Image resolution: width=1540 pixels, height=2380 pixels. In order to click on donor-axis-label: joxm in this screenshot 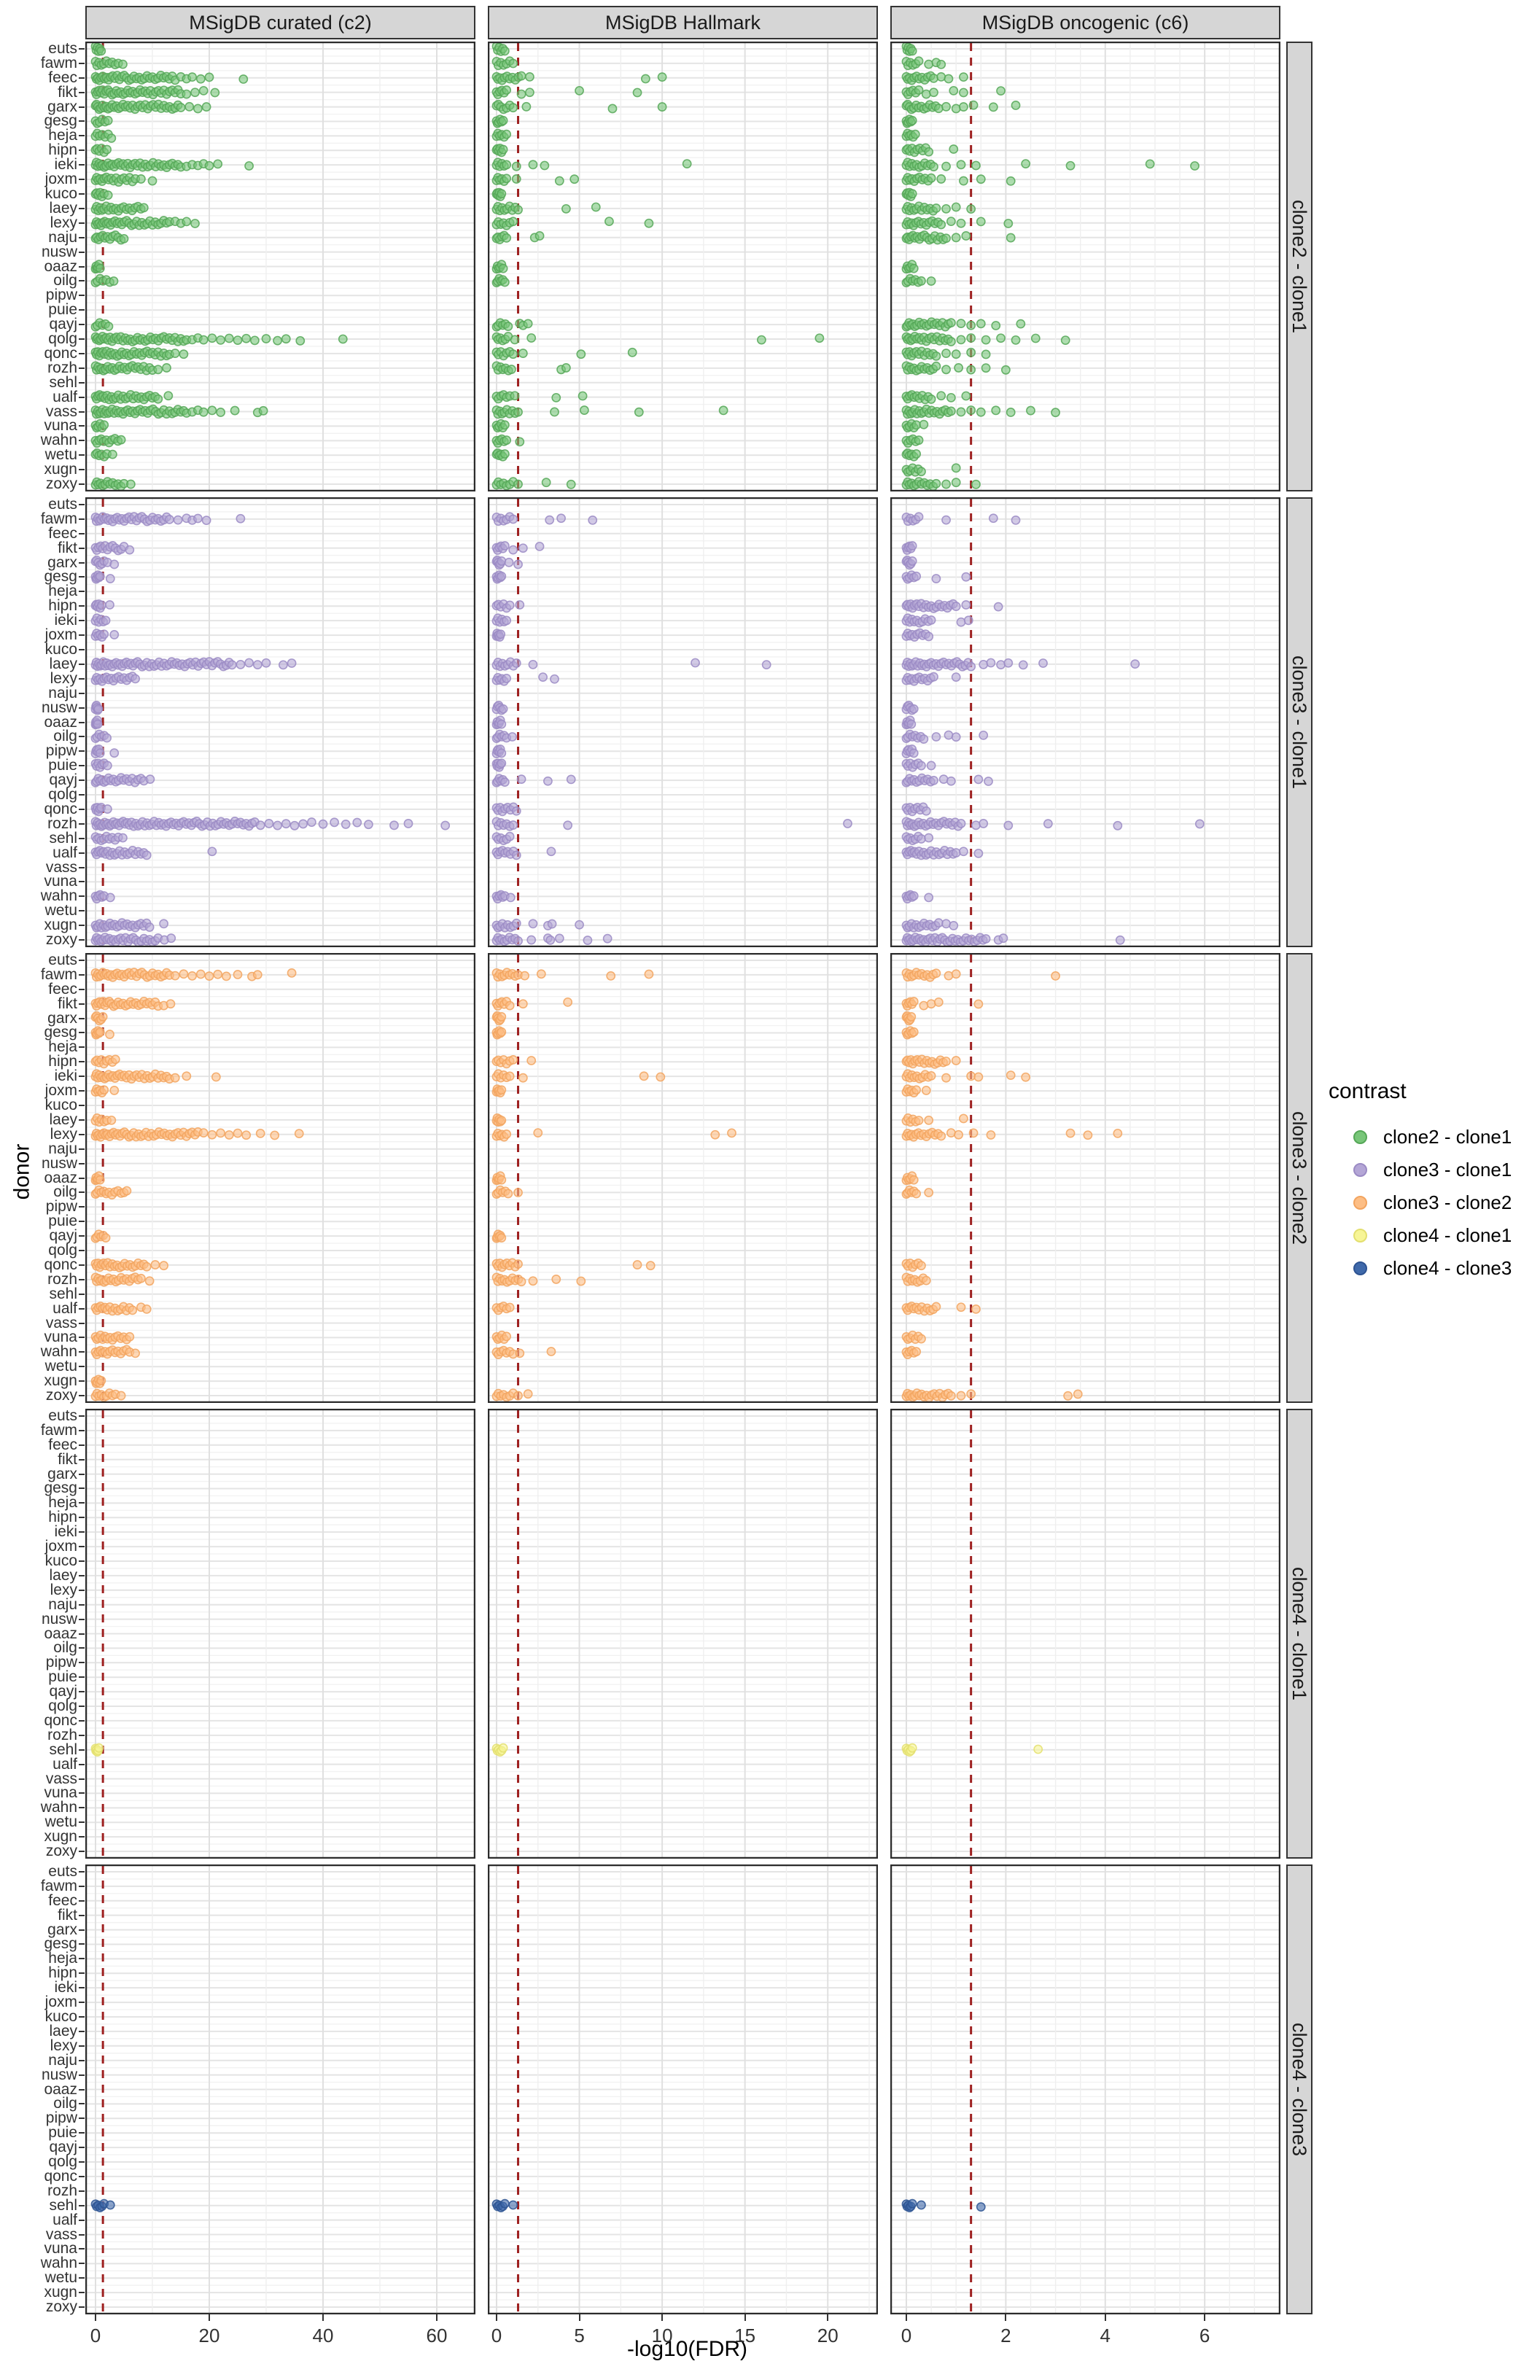, I will do `click(60, 1091)`.